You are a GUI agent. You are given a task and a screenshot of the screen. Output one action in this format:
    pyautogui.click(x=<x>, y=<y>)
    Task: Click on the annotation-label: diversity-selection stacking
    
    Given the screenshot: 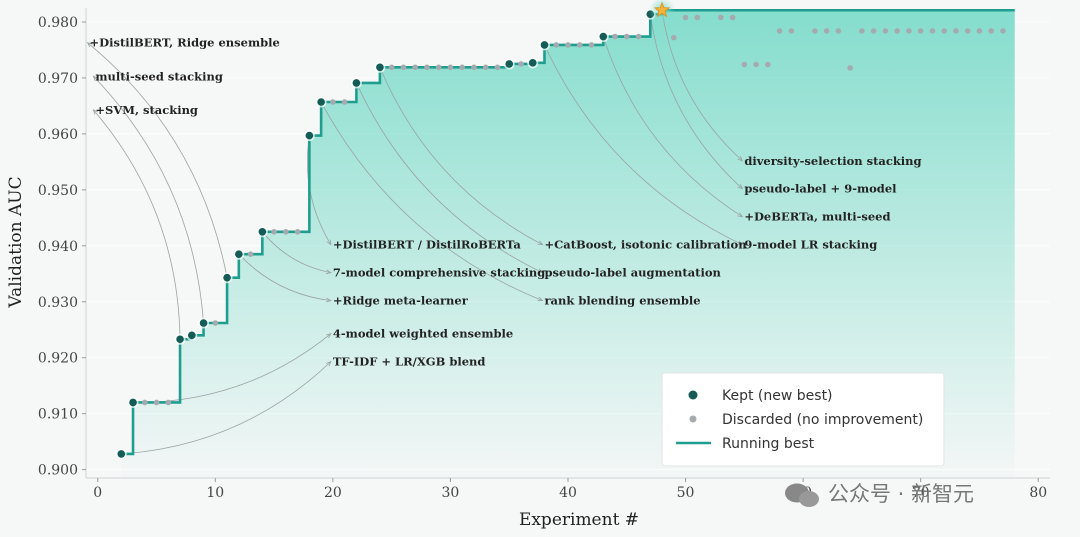 What is the action you would take?
    pyautogui.click(x=832, y=161)
    